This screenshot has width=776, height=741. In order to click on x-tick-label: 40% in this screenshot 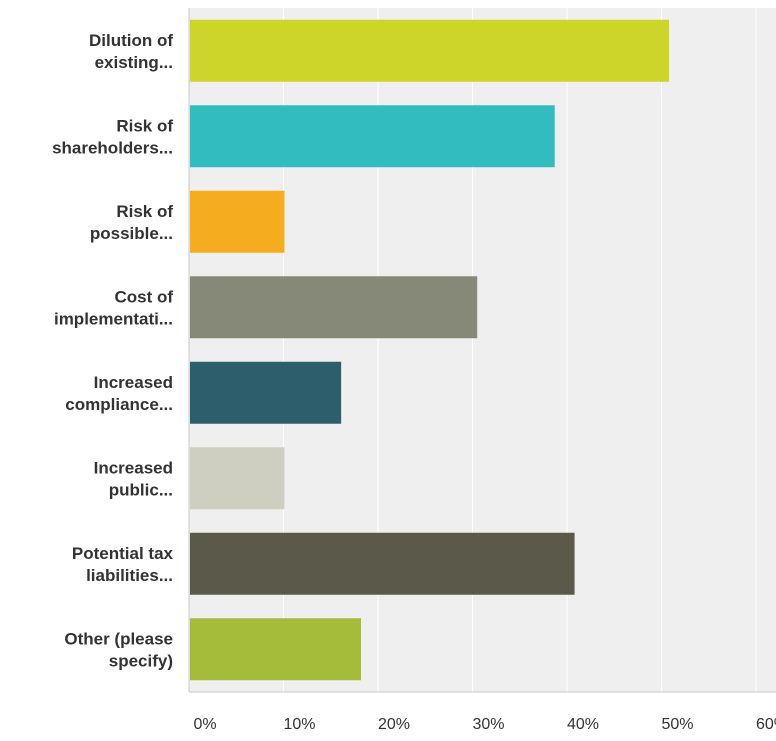, I will do `click(583, 724)`.